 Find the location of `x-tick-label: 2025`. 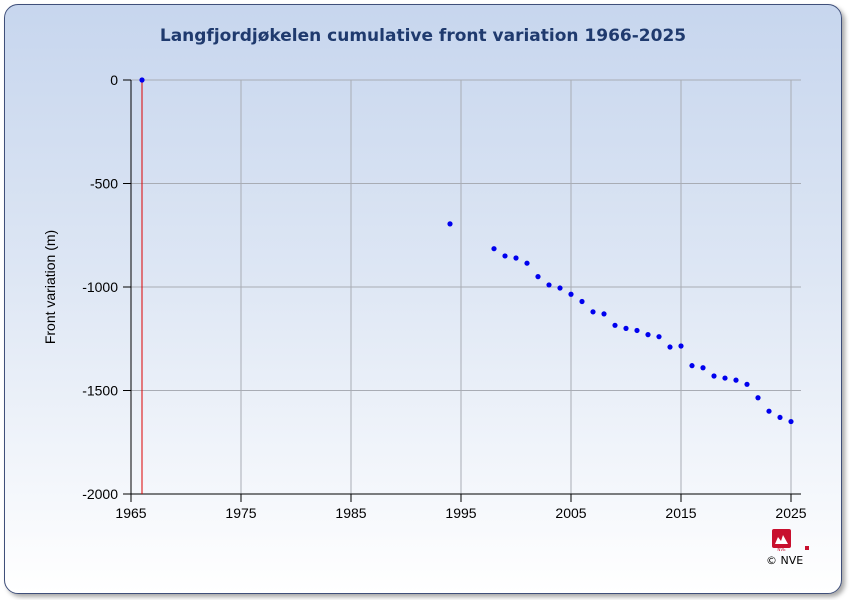

x-tick-label: 2025 is located at coordinates (790, 513).